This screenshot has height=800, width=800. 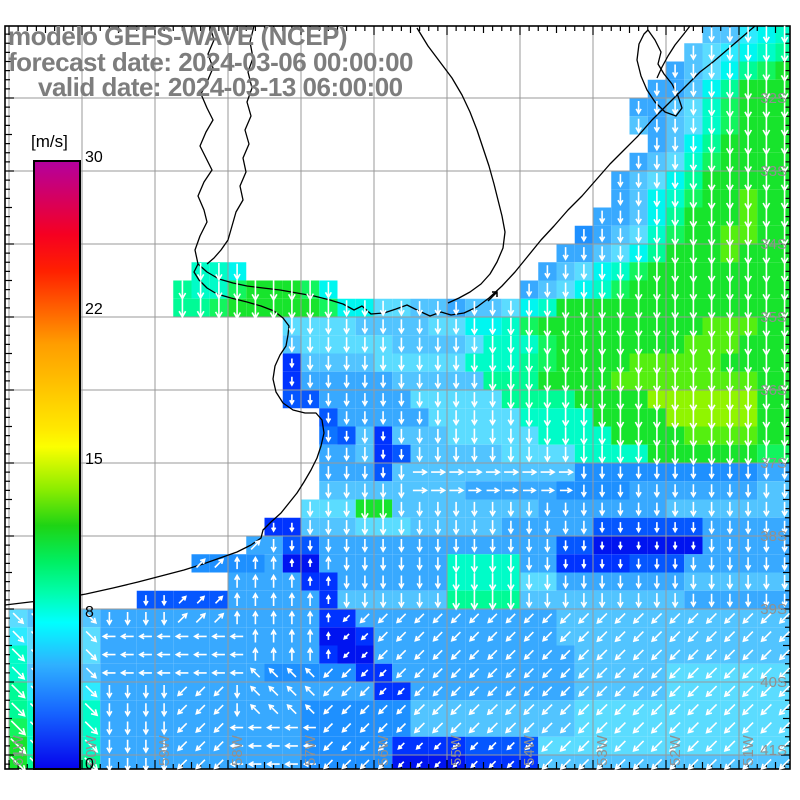 I want to click on lon-label: 52W, so click(x=675, y=750).